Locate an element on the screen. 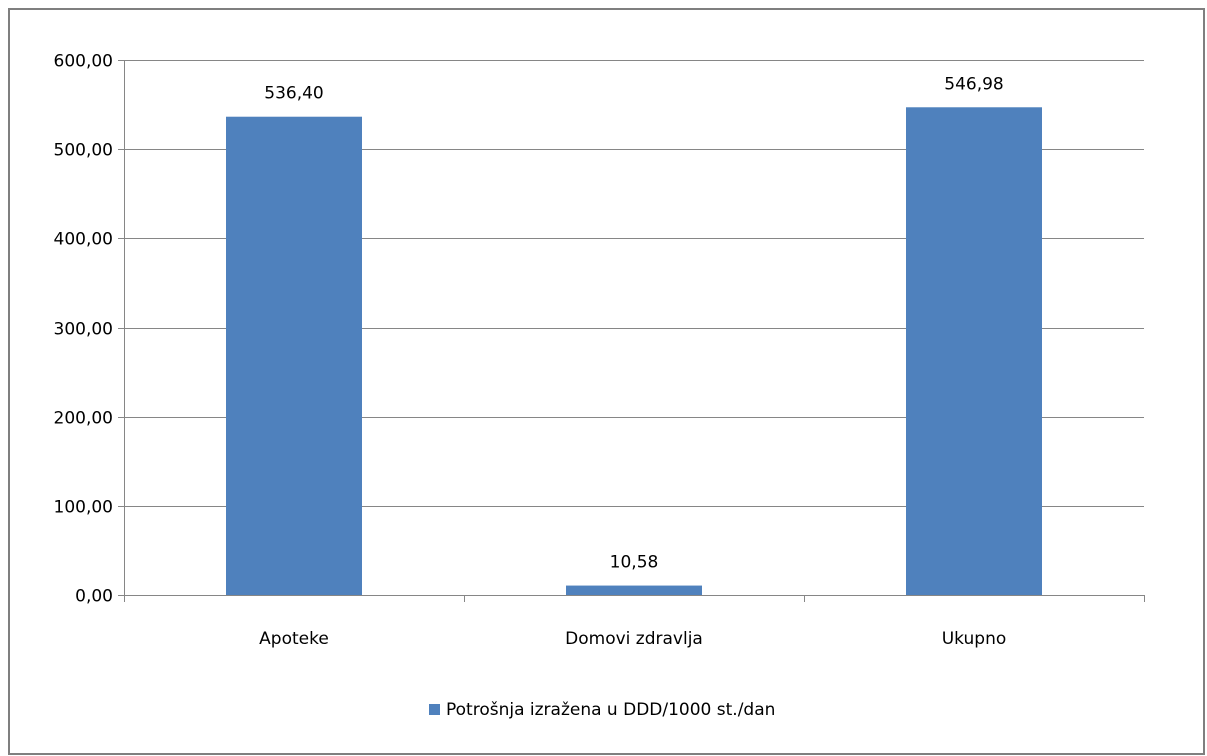  x-tick-label: Apoteke is located at coordinates (294, 639).